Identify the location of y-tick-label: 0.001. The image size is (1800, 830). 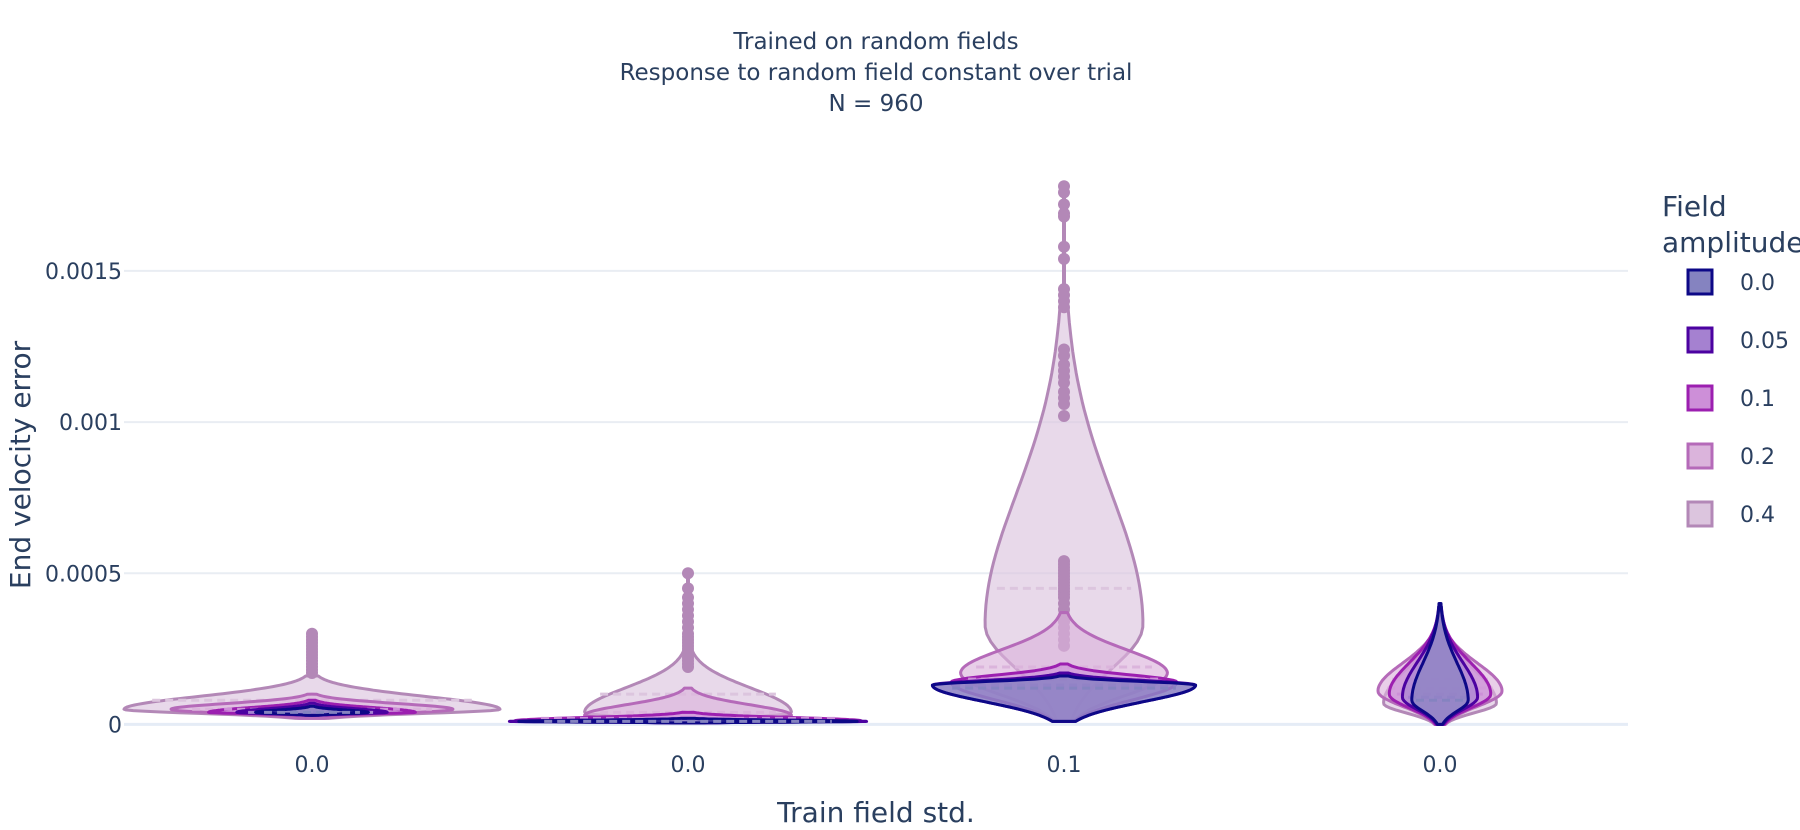
(90, 423).